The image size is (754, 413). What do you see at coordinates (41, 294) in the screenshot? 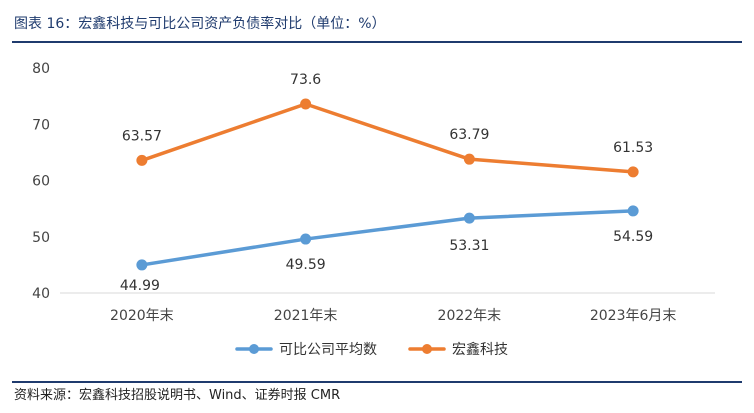
I see `y-tick-label: 40` at bounding box center [41, 294].